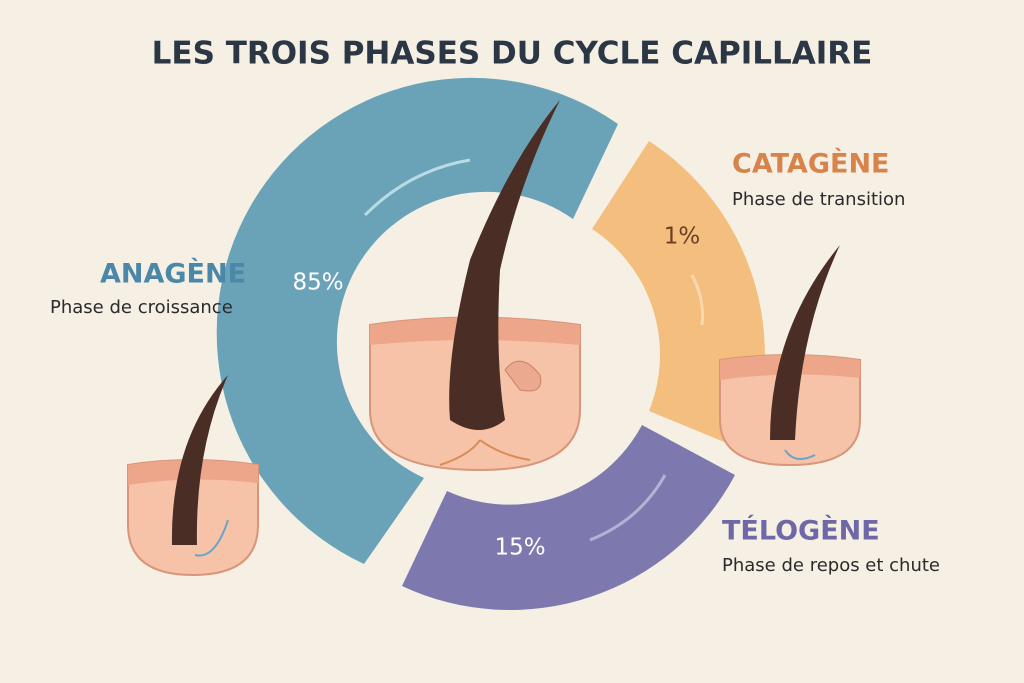  Describe the element at coordinates (682, 237) in the screenshot. I see `phase-percent: 1%` at that location.